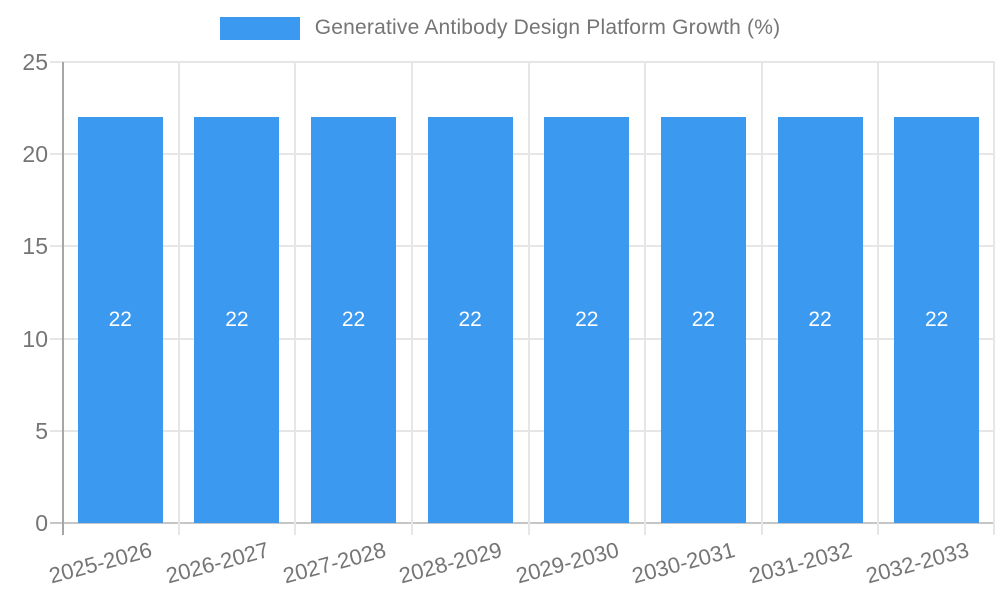 The image size is (1000, 600). I want to click on bar-2026-2027: 22, so click(237, 320).